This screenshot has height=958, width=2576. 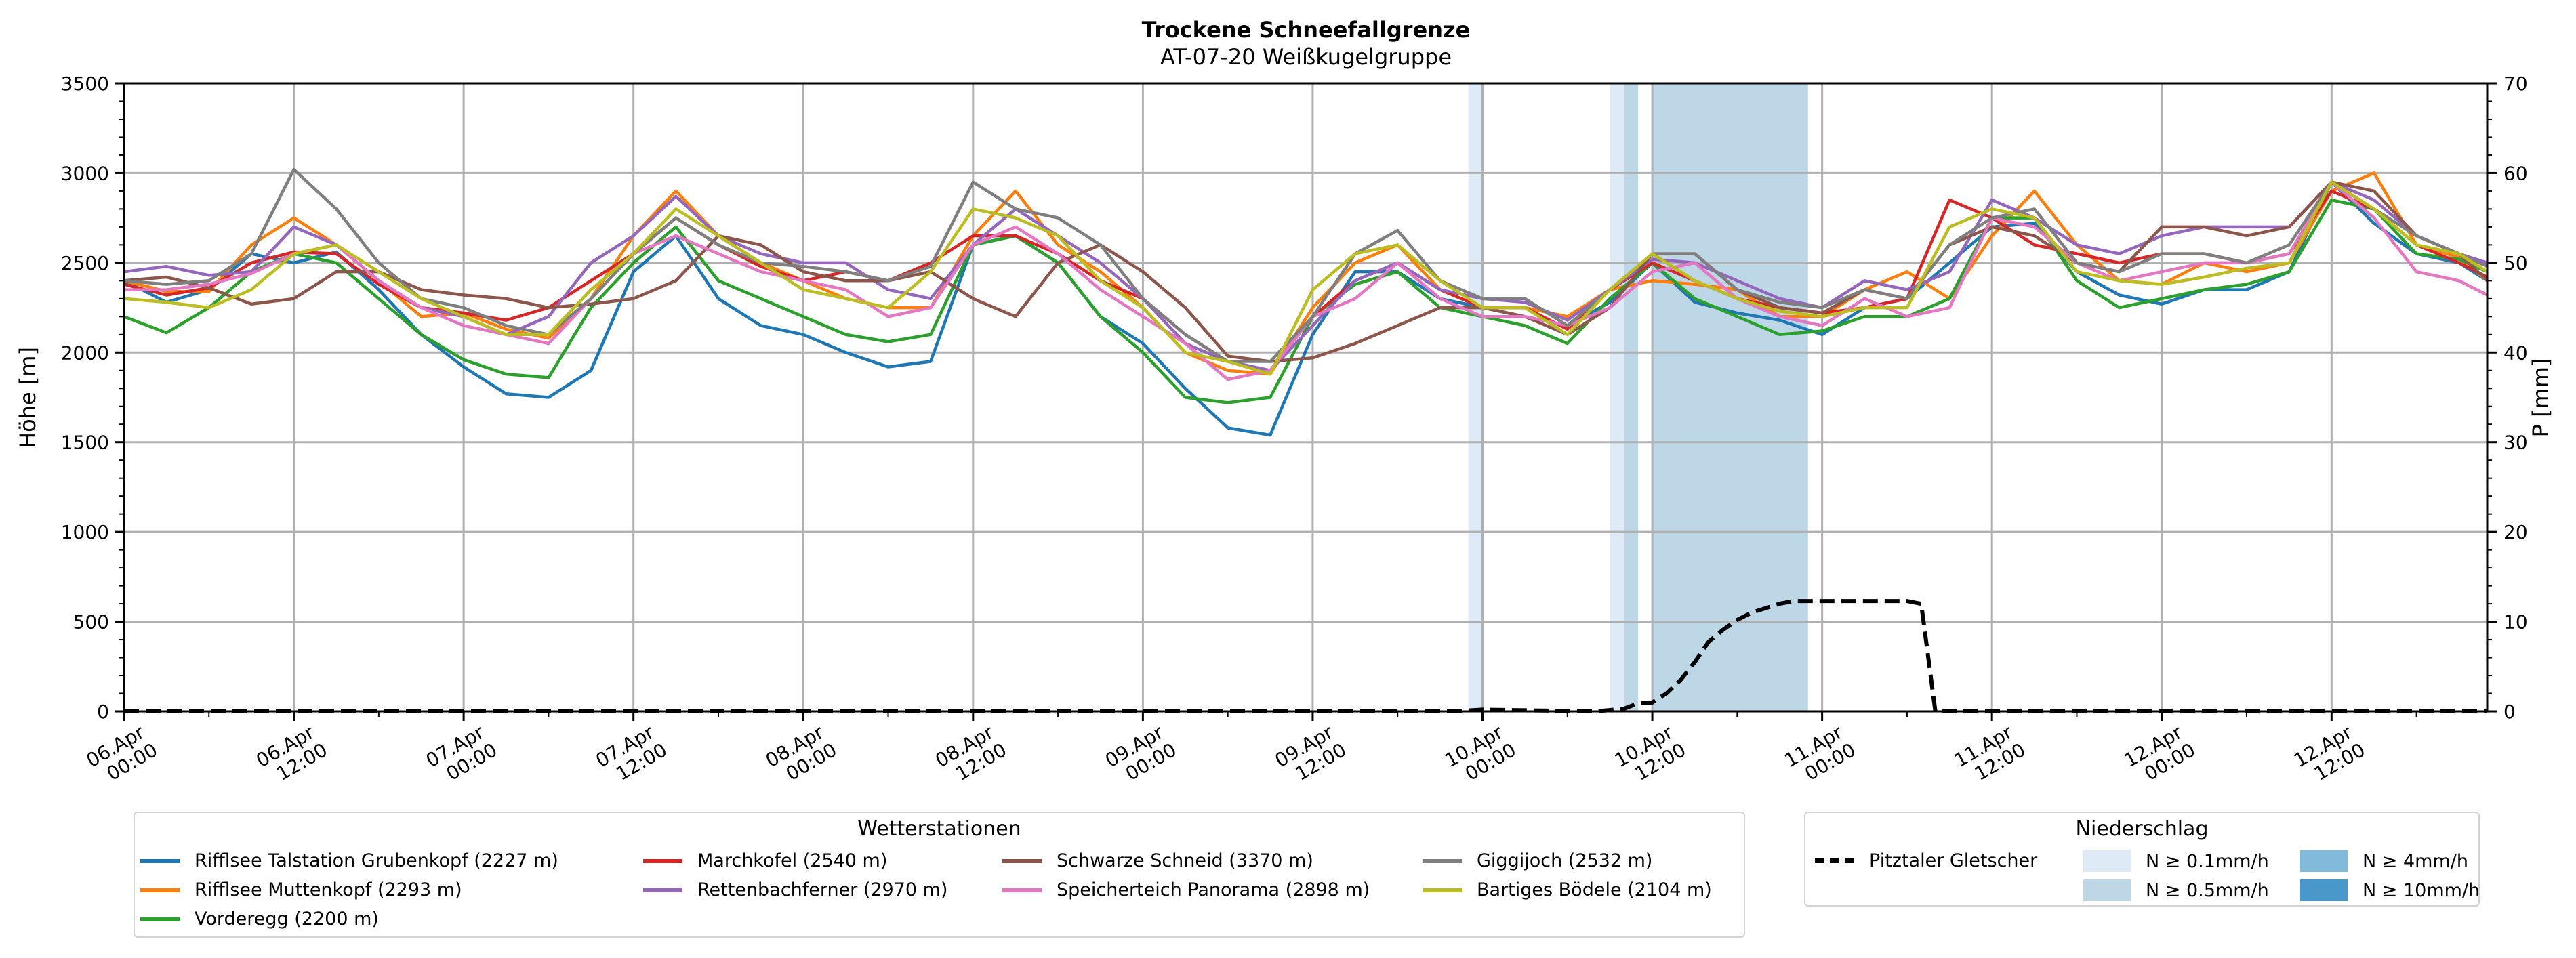 I want to click on legend-label: N ≥ 10mm/h, so click(x=2422, y=890).